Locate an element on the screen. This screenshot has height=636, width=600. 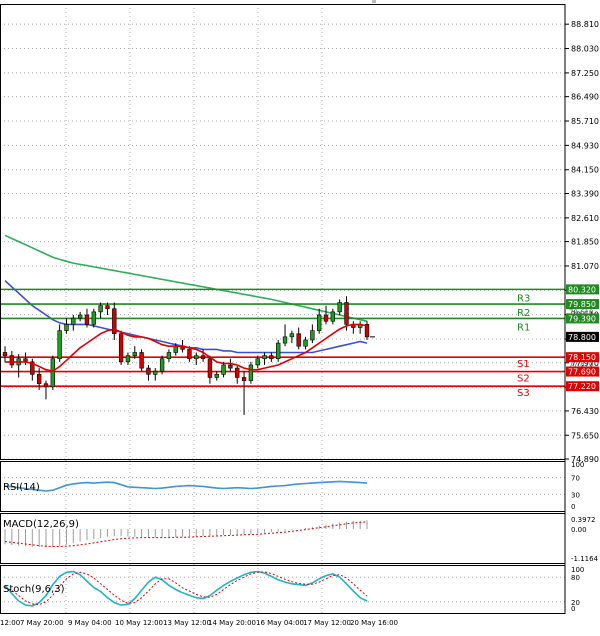
rsi-axis-label: 30 is located at coordinates (575, 495).